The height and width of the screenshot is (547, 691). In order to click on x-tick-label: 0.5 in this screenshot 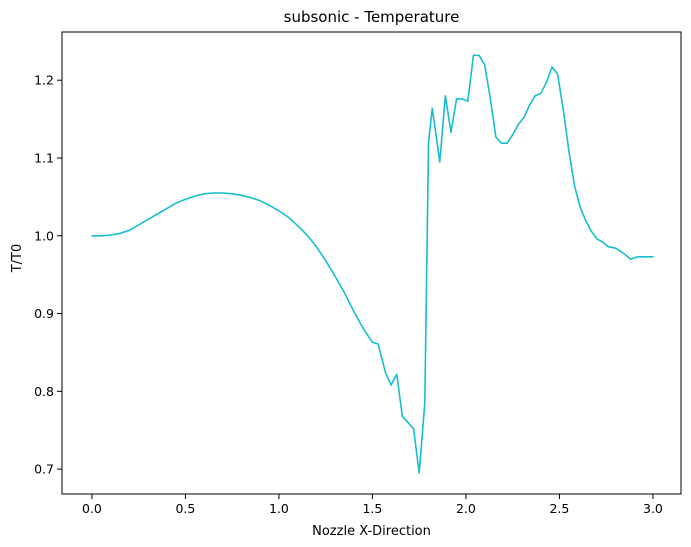, I will do `click(185, 508)`.